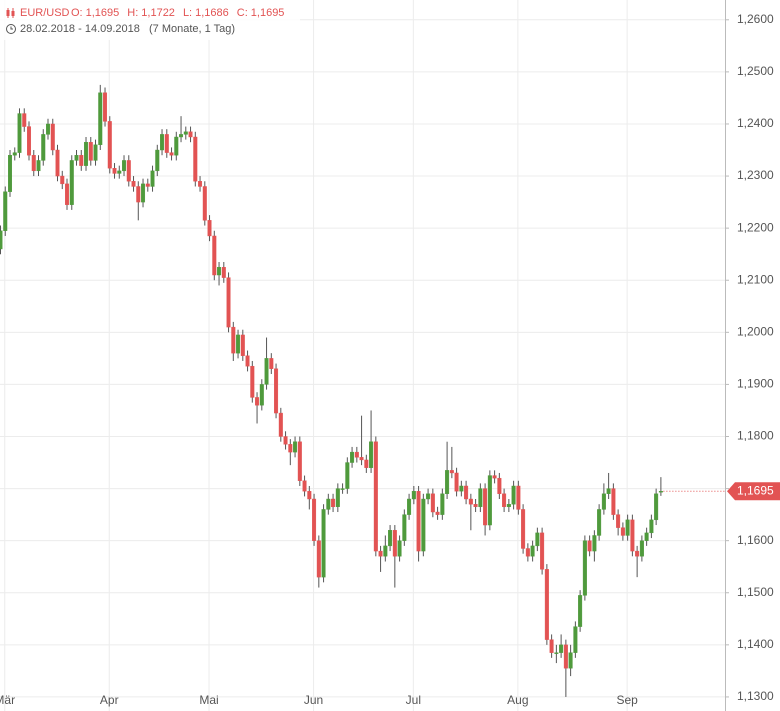 Image resolution: width=780 pixels, height=711 pixels. What do you see at coordinates (755, 175) in the screenshot?
I see `y-tick-label: 1,2300` at bounding box center [755, 175].